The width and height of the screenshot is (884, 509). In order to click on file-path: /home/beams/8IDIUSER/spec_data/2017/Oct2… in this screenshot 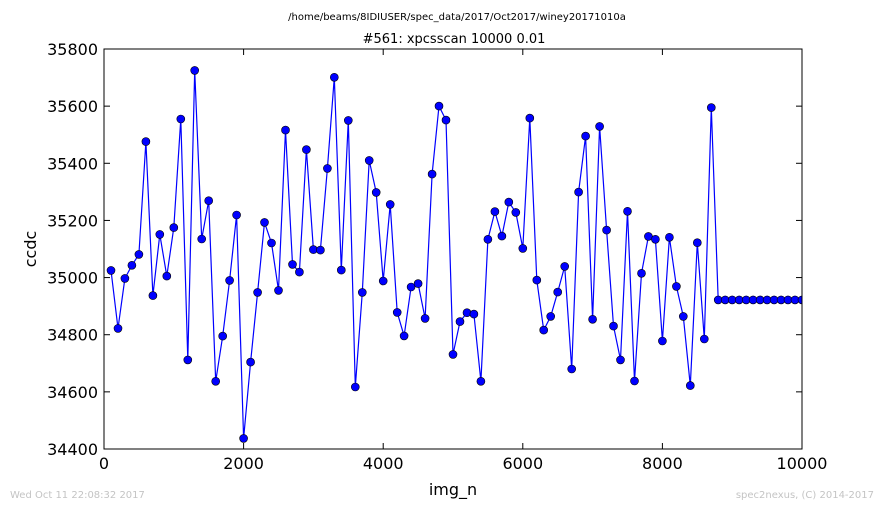, I will do `click(457, 17)`.